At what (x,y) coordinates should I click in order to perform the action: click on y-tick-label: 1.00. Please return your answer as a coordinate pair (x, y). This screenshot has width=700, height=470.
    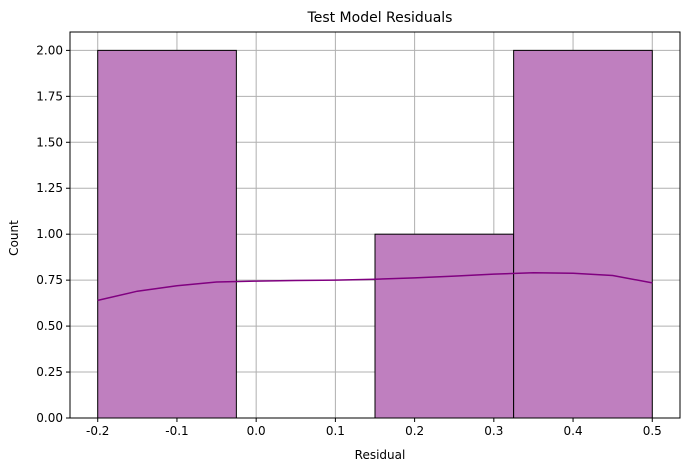
    Looking at the image, I should click on (49, 234).